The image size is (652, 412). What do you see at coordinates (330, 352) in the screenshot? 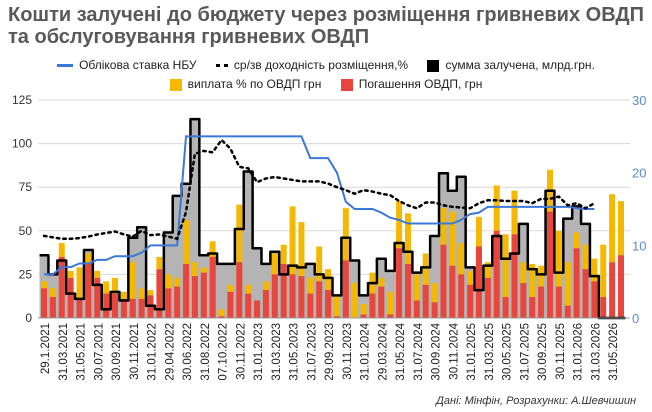
I see `x-axis-tick: 29.09.2023` at bounding box center [330, 352].